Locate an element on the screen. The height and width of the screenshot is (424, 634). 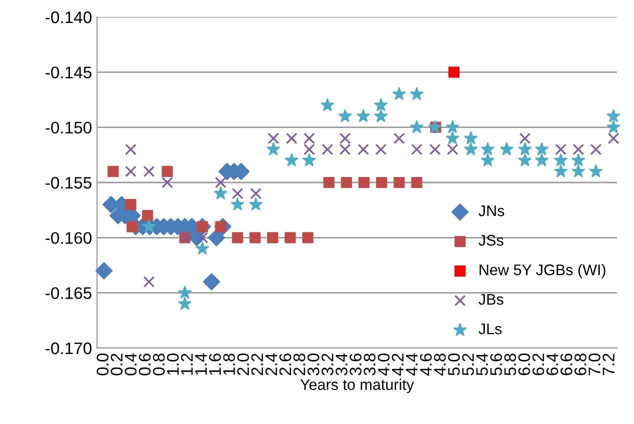
x-tick-label: 4.6 is located at coordinates (426, 365).